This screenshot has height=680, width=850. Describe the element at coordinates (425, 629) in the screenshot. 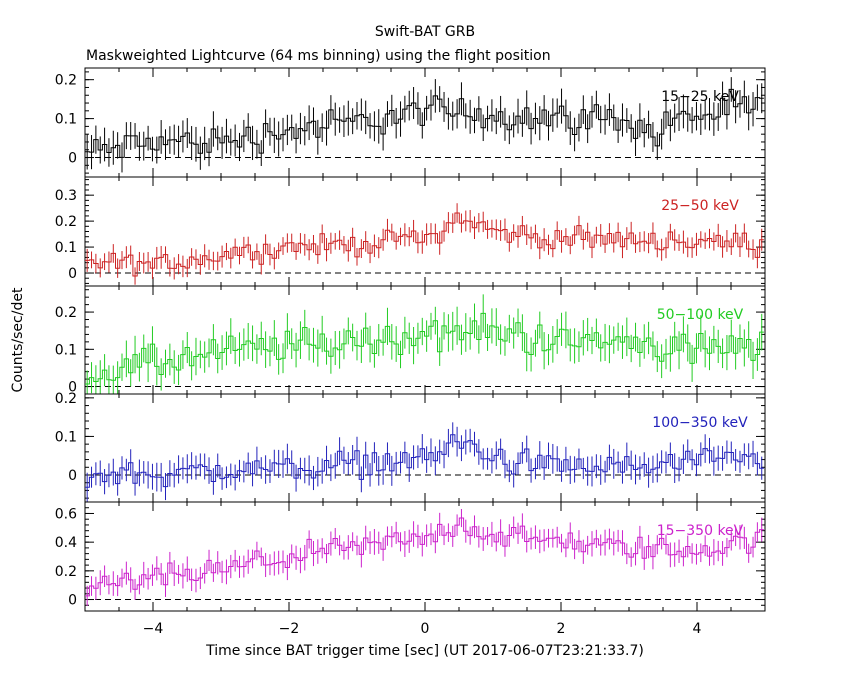

I see `x-tick-label: 0` at that location.